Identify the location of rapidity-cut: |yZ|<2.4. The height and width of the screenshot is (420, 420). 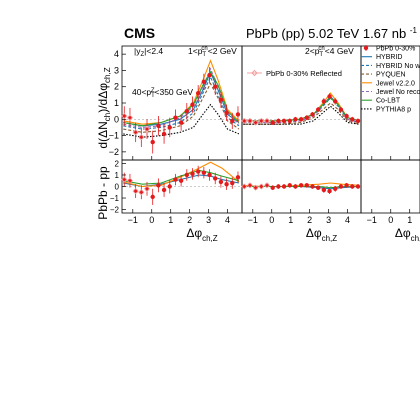
(148, 52).